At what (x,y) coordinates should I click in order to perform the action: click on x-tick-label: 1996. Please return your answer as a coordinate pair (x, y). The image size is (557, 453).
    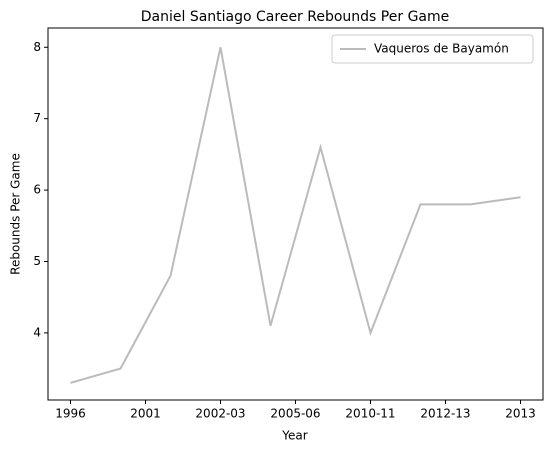
    Looking at the image, I should click on (70, 414).